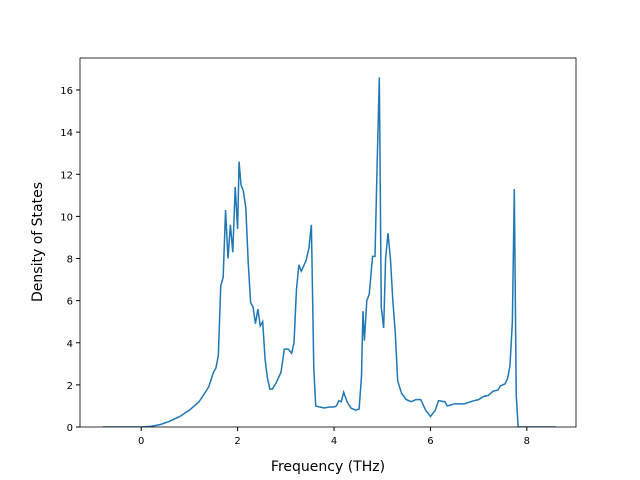  What do you see at coordinates (334, 441) in the screenshot?
I see `x-tick-label: 4` at bounding box center [334, 441].